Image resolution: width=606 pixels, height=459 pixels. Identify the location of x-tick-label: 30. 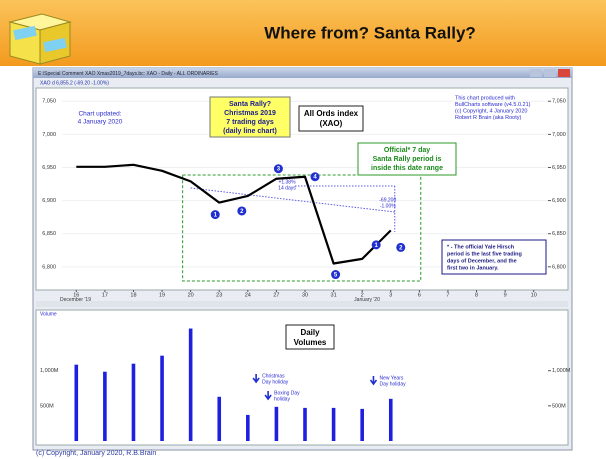
(305, 295).